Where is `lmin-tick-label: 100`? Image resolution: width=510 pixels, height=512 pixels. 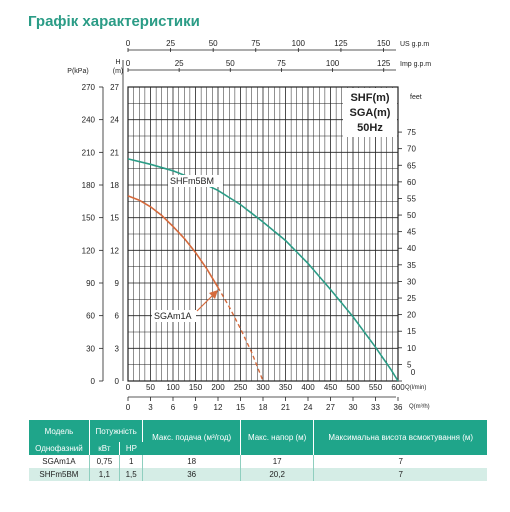 lmin-tick-label: 100 is located at coordinates (173, 387).